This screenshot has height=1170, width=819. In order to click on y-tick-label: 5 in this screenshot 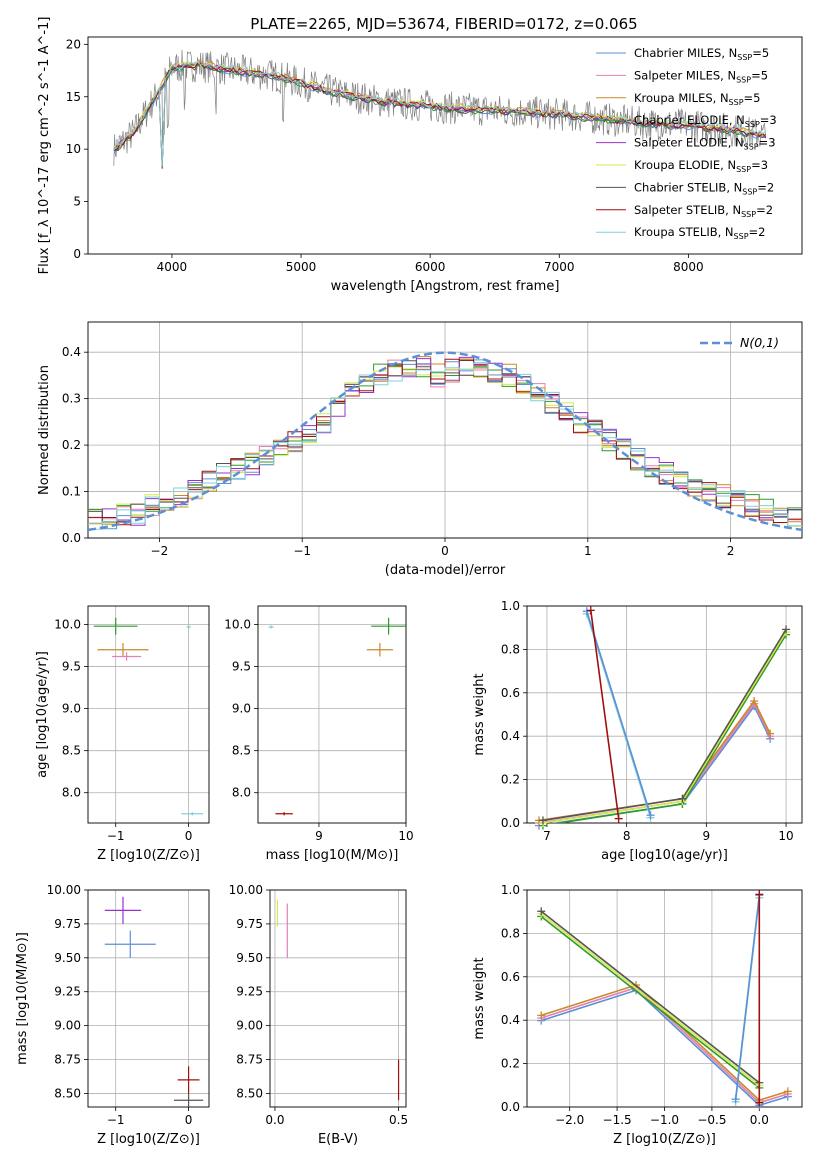, I will do `click(77, 202)`.